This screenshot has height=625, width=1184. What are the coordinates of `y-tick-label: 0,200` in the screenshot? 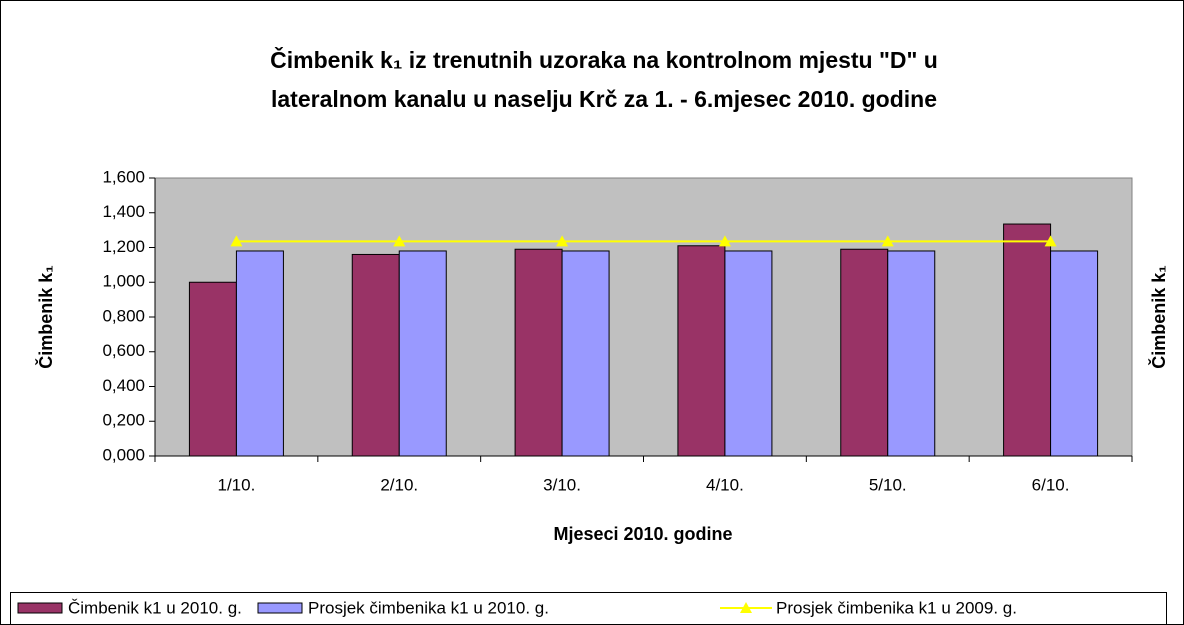 It's located at (123, 420).